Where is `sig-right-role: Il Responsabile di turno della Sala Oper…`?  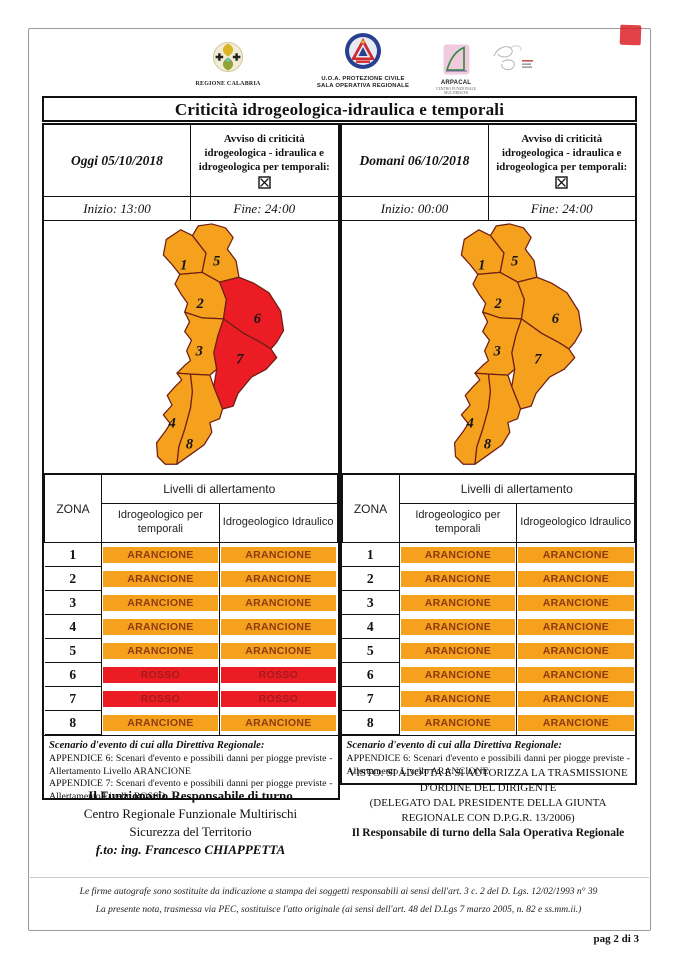 sig-right-role: Il Responsabile di turno della Sala Oper… is located at coordinates (488, 833).